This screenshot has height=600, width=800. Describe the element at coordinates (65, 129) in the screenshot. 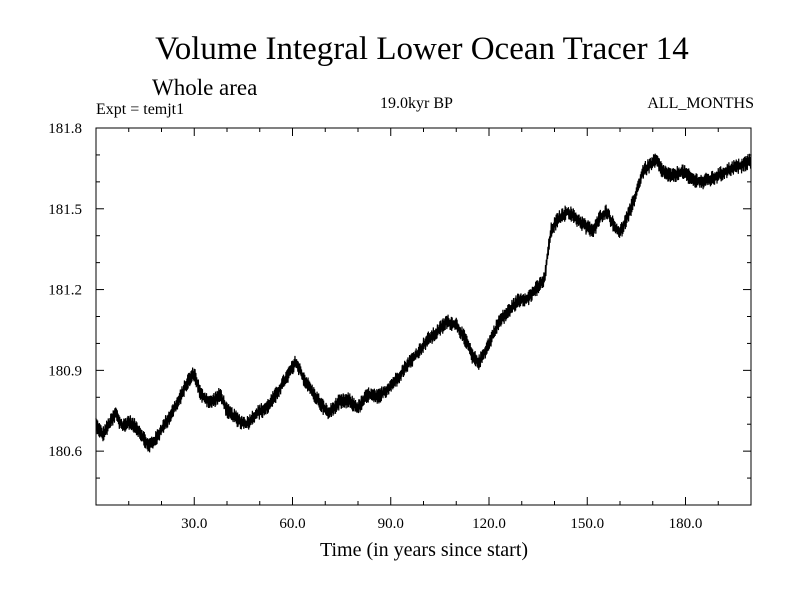

I see `y-tick-label: 181.8` at that location.